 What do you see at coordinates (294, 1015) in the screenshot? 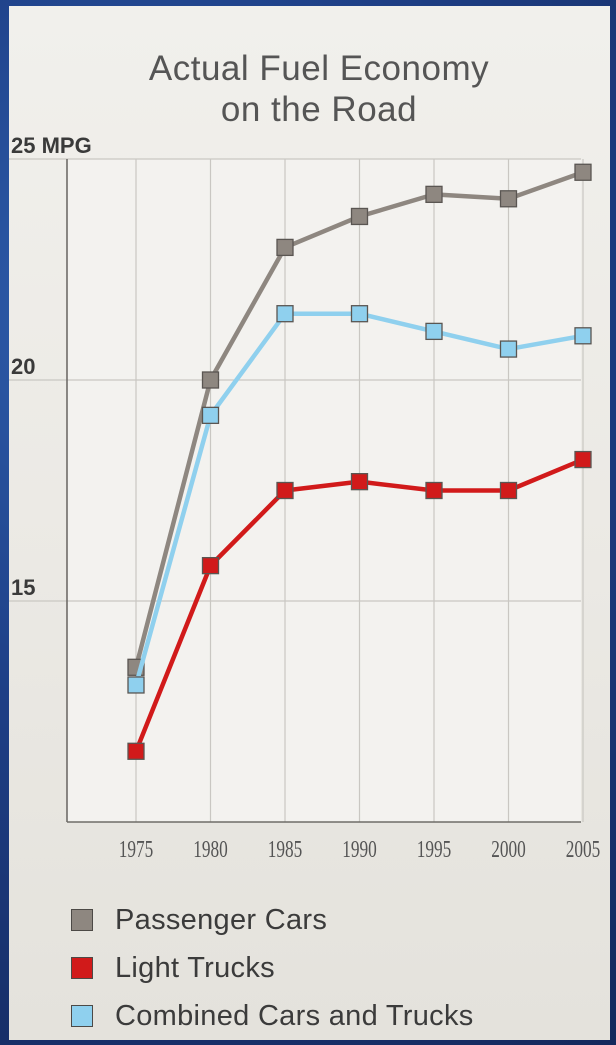
I see `legend-label: Combined Cars and Trucks` at bounding box center [294, 1015].